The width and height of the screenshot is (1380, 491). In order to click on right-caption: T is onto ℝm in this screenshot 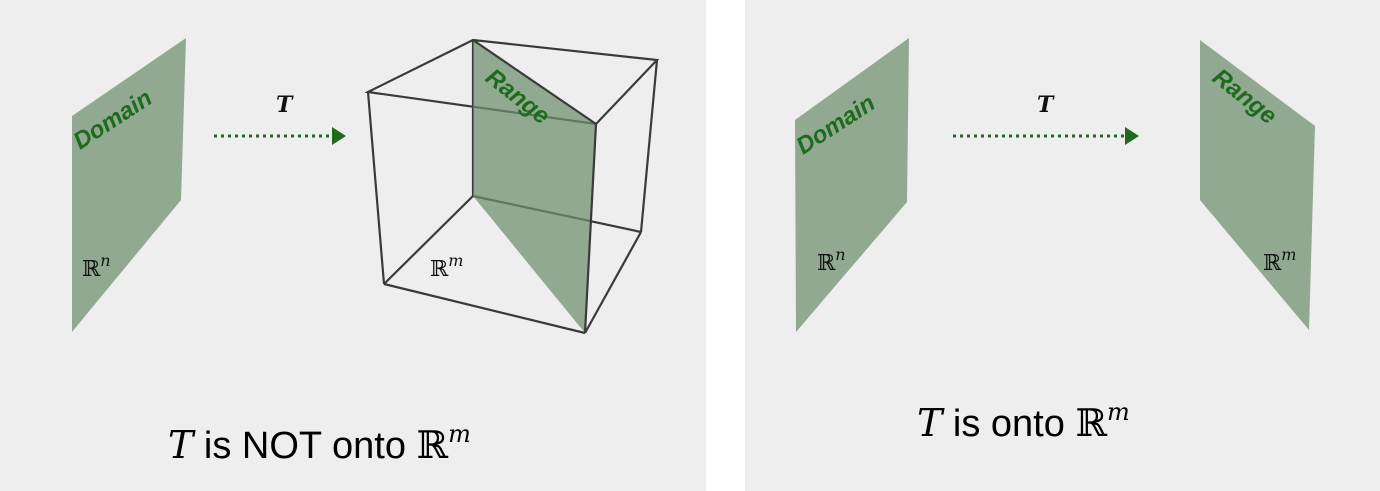, I will do `click(1023, 422)`.